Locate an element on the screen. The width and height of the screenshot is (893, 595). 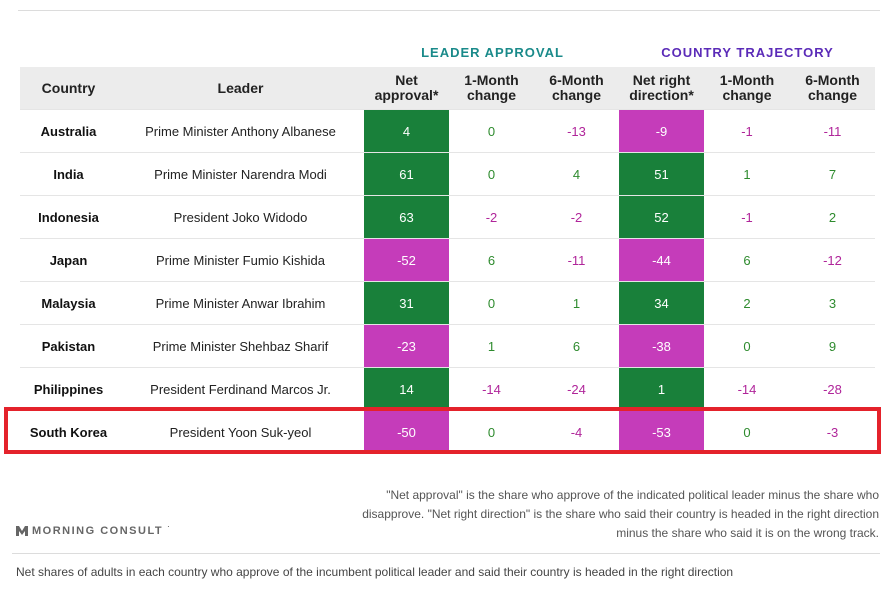
direction-6m-cell: 2 is located at coordinates (832, 217).